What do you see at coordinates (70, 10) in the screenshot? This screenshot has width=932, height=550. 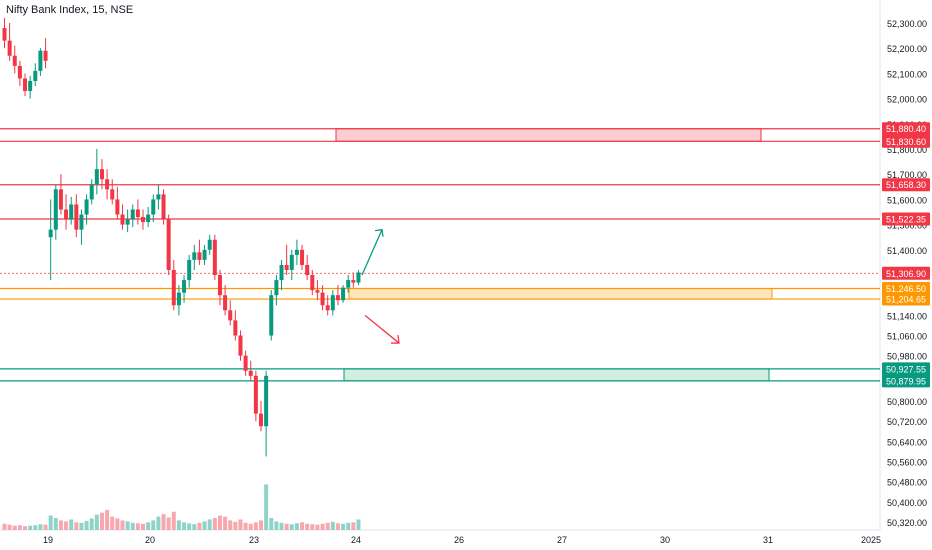 I see `chart-title: Nifty Bank Index, 15, NSE` at bounding box center [70, 10].